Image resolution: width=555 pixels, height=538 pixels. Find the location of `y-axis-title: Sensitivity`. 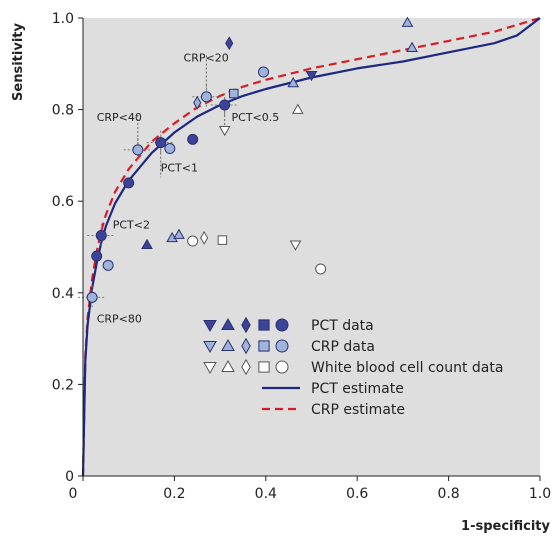

y-axis-title: Sensitivity is located at coordinates (18, 62).